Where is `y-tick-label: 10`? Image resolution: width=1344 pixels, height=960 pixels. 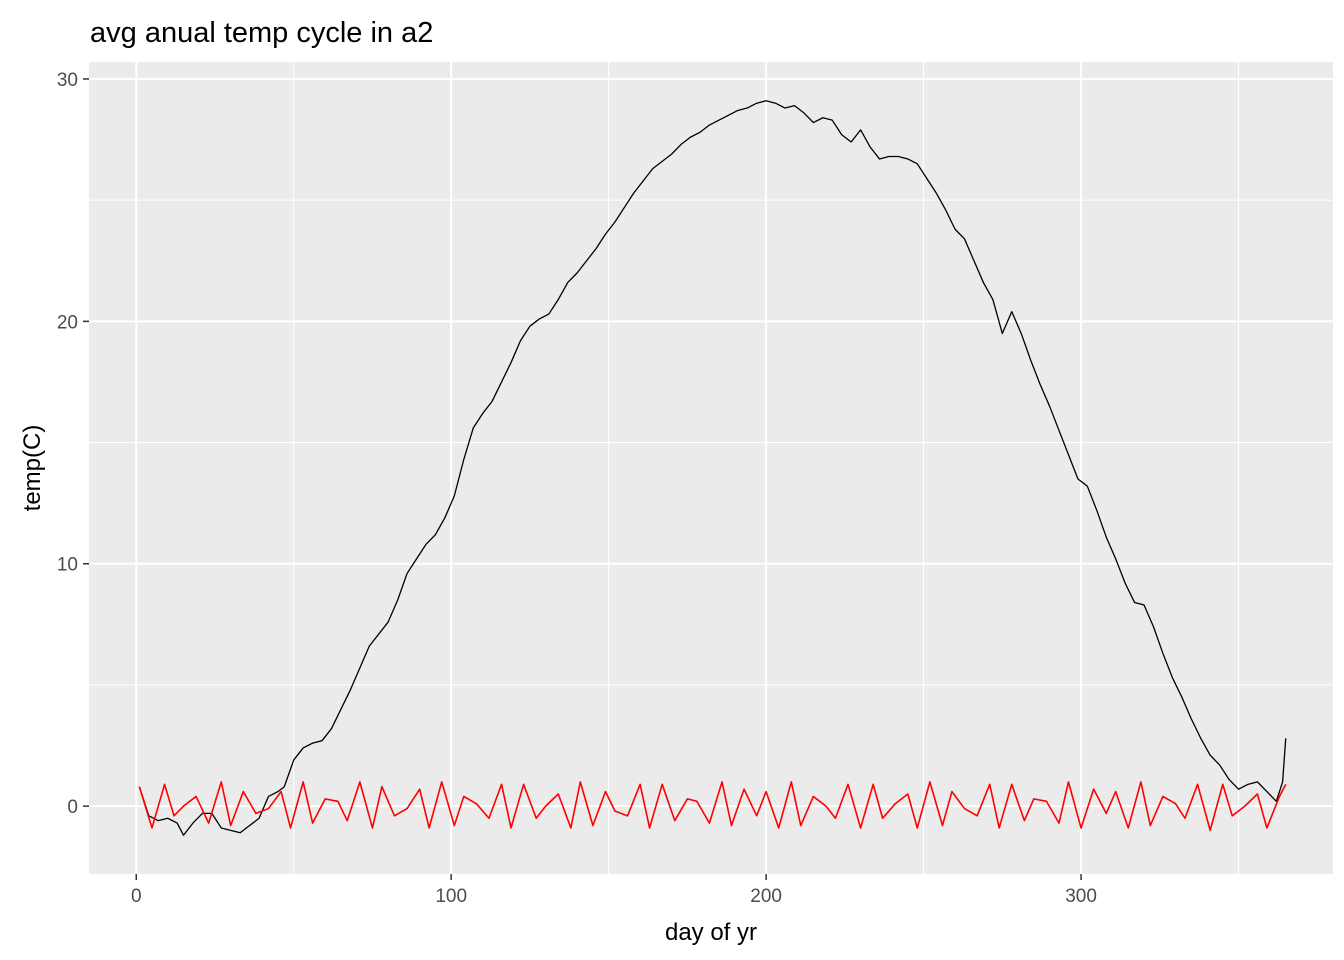 y-tick-label: 10 is located at coordinates (67, 565).